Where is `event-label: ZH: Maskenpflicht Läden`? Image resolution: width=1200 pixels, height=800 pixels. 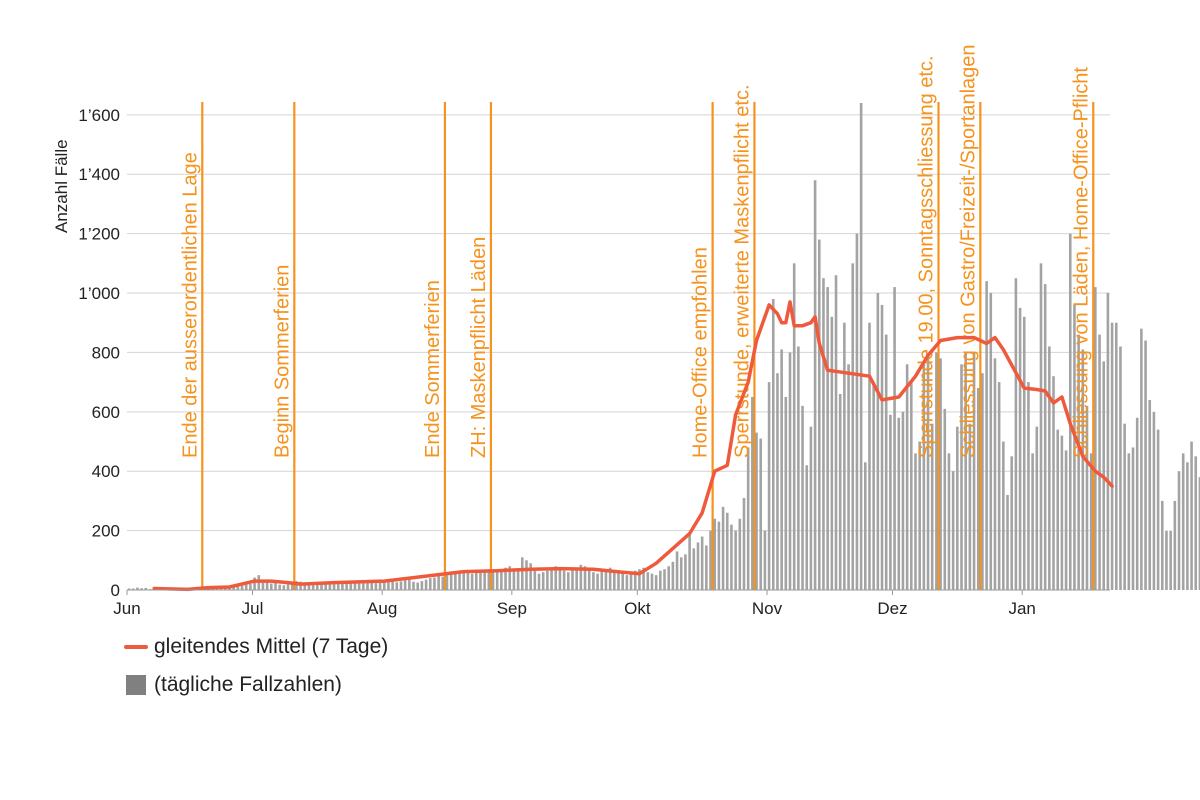
event-label: ZH: Maskenpflicht Läden is located at coordinates (479, 347).